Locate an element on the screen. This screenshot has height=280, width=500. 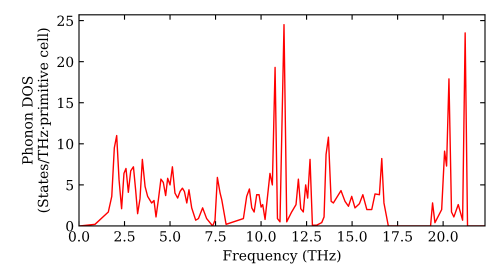
x-tick-label: 5.0 is located at coordinates (170, 236).